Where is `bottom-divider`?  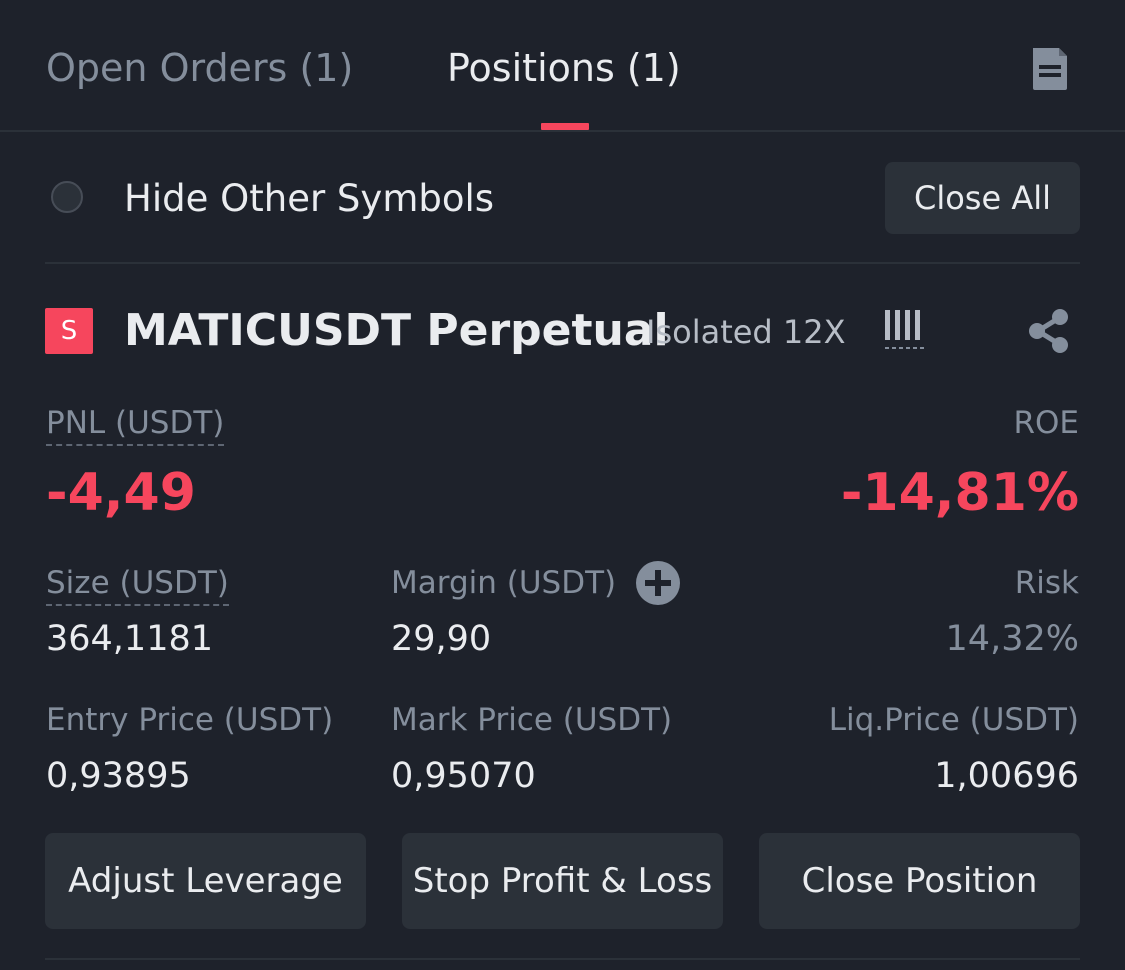 bottom-divider is located at coordinates (562, 959).